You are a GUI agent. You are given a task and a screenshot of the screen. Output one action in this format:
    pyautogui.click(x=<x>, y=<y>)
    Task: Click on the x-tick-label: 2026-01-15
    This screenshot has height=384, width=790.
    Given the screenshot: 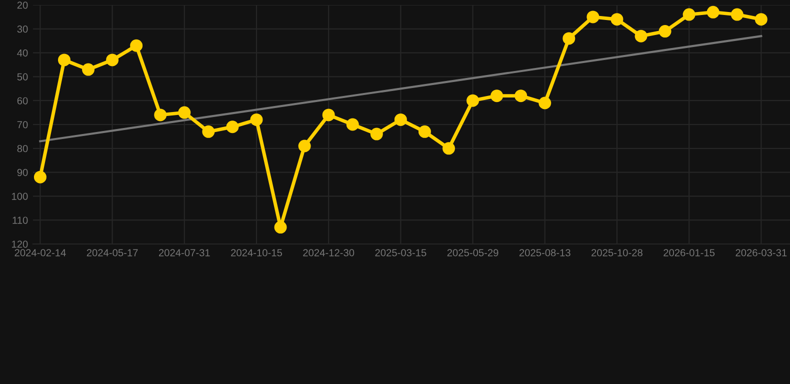 What is the action you would take?
    pyautogui.click(x=689, y=252)
    